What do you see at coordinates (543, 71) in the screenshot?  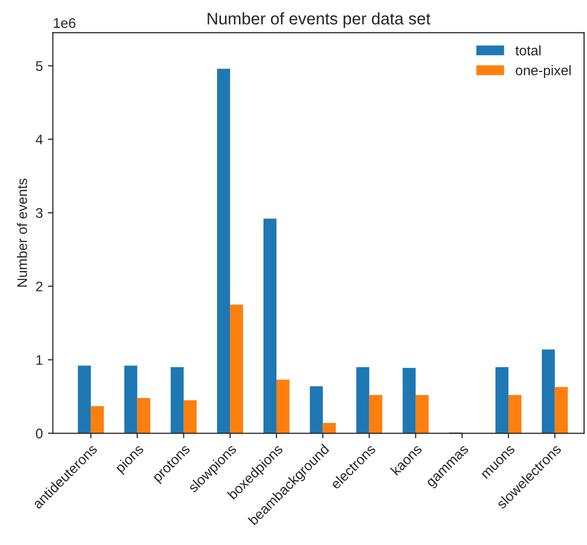 I see `legend-label: one-pixel` at bounding box center [543, 71].